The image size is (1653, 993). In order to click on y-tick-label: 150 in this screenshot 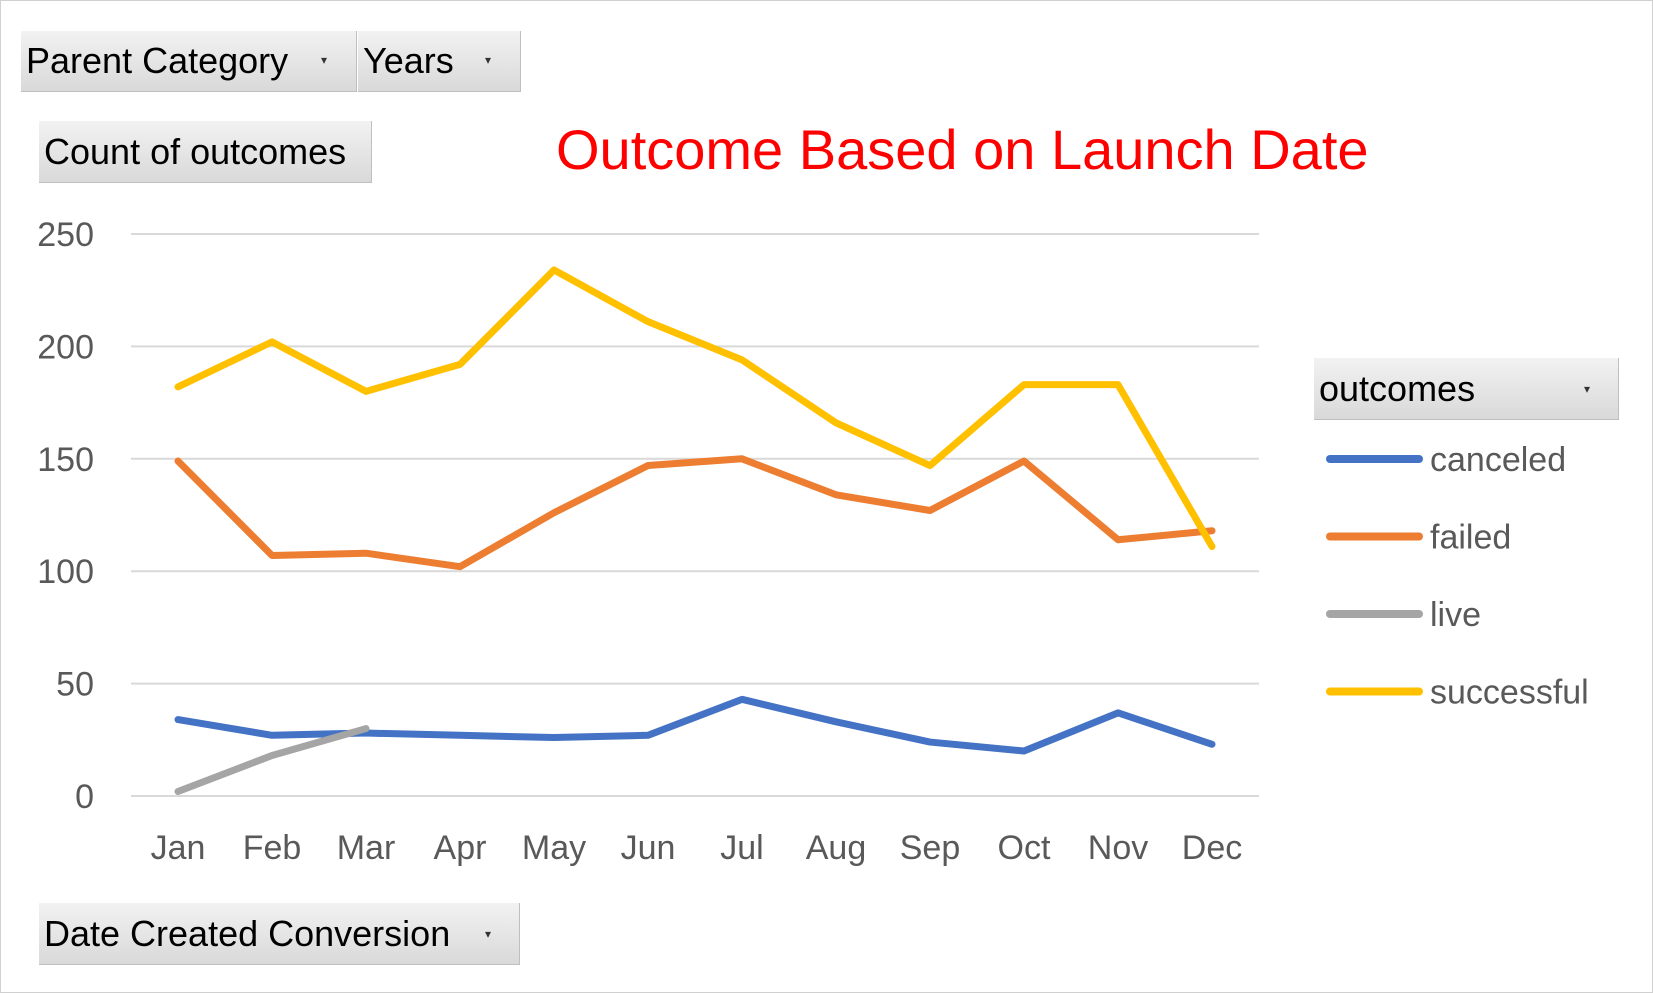, I will do `click(65, 460)`.